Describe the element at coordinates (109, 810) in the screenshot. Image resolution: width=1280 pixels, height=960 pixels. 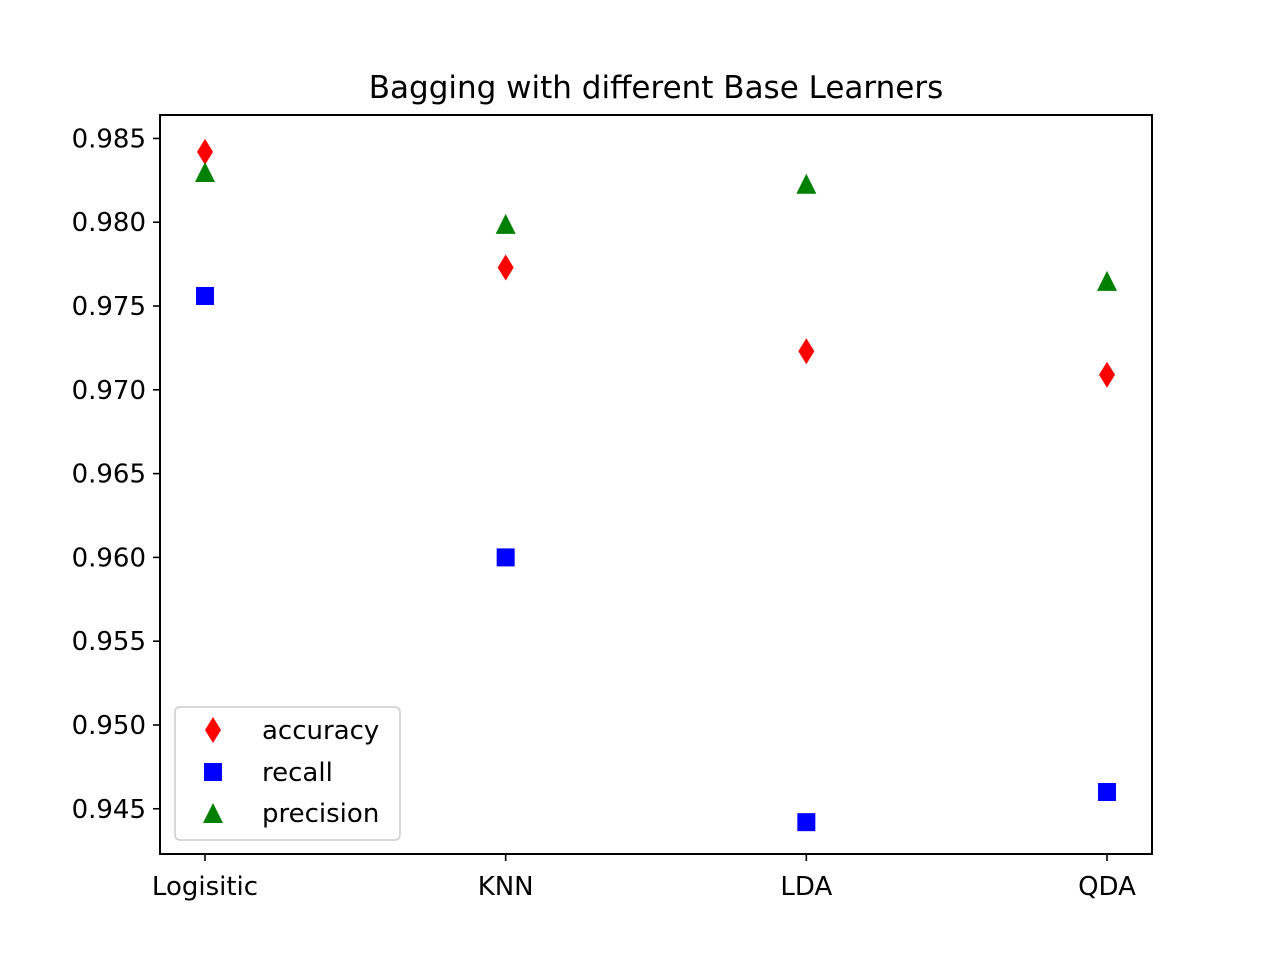
I see `y-tick-label: 0.945` at that location.